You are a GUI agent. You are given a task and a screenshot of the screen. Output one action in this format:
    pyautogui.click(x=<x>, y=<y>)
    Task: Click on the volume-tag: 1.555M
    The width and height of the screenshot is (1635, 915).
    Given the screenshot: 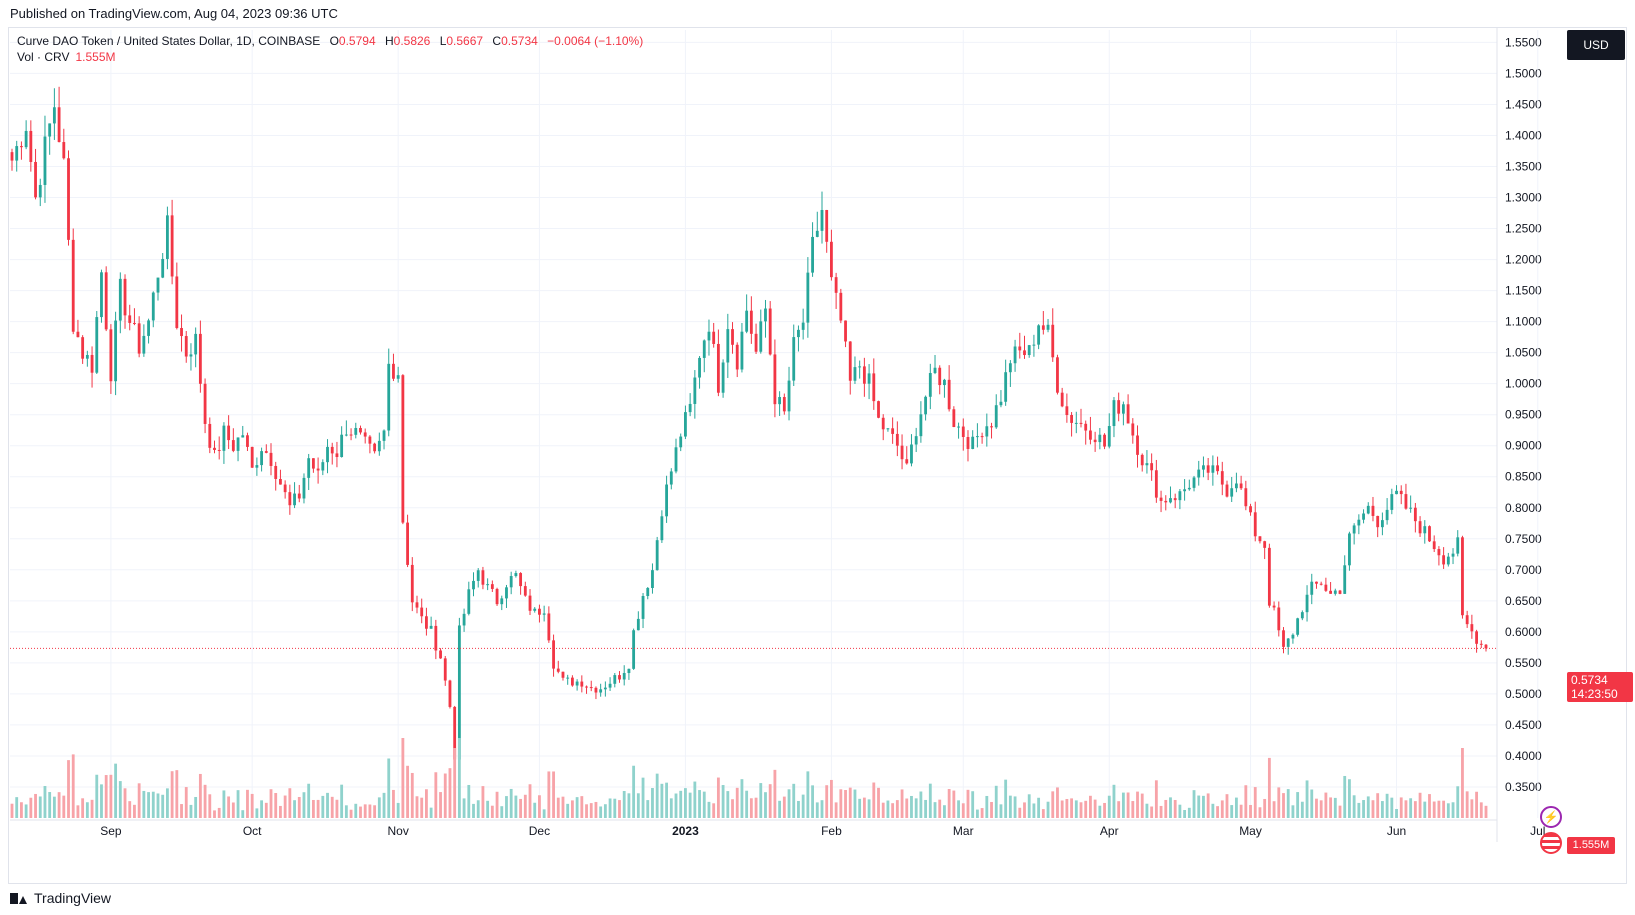 What is the action you would take?
    pyautogui.click(x=1591, y=845)
    